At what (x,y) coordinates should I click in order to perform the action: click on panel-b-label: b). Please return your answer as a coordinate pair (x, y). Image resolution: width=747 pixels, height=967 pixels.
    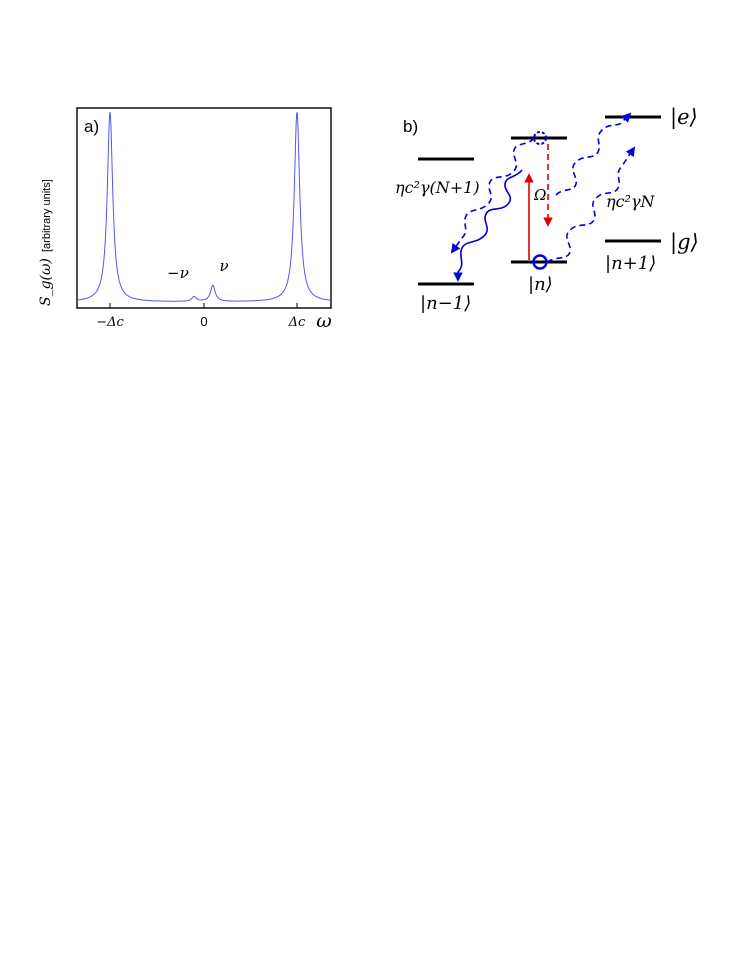
    Looking at the image, I should click on (410, 126).